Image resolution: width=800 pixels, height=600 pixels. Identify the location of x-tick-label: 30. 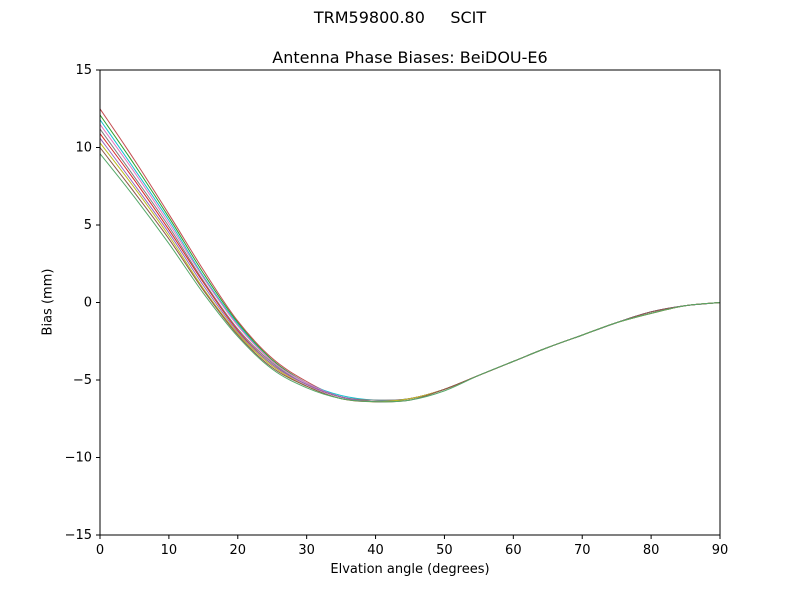
(306, 550).